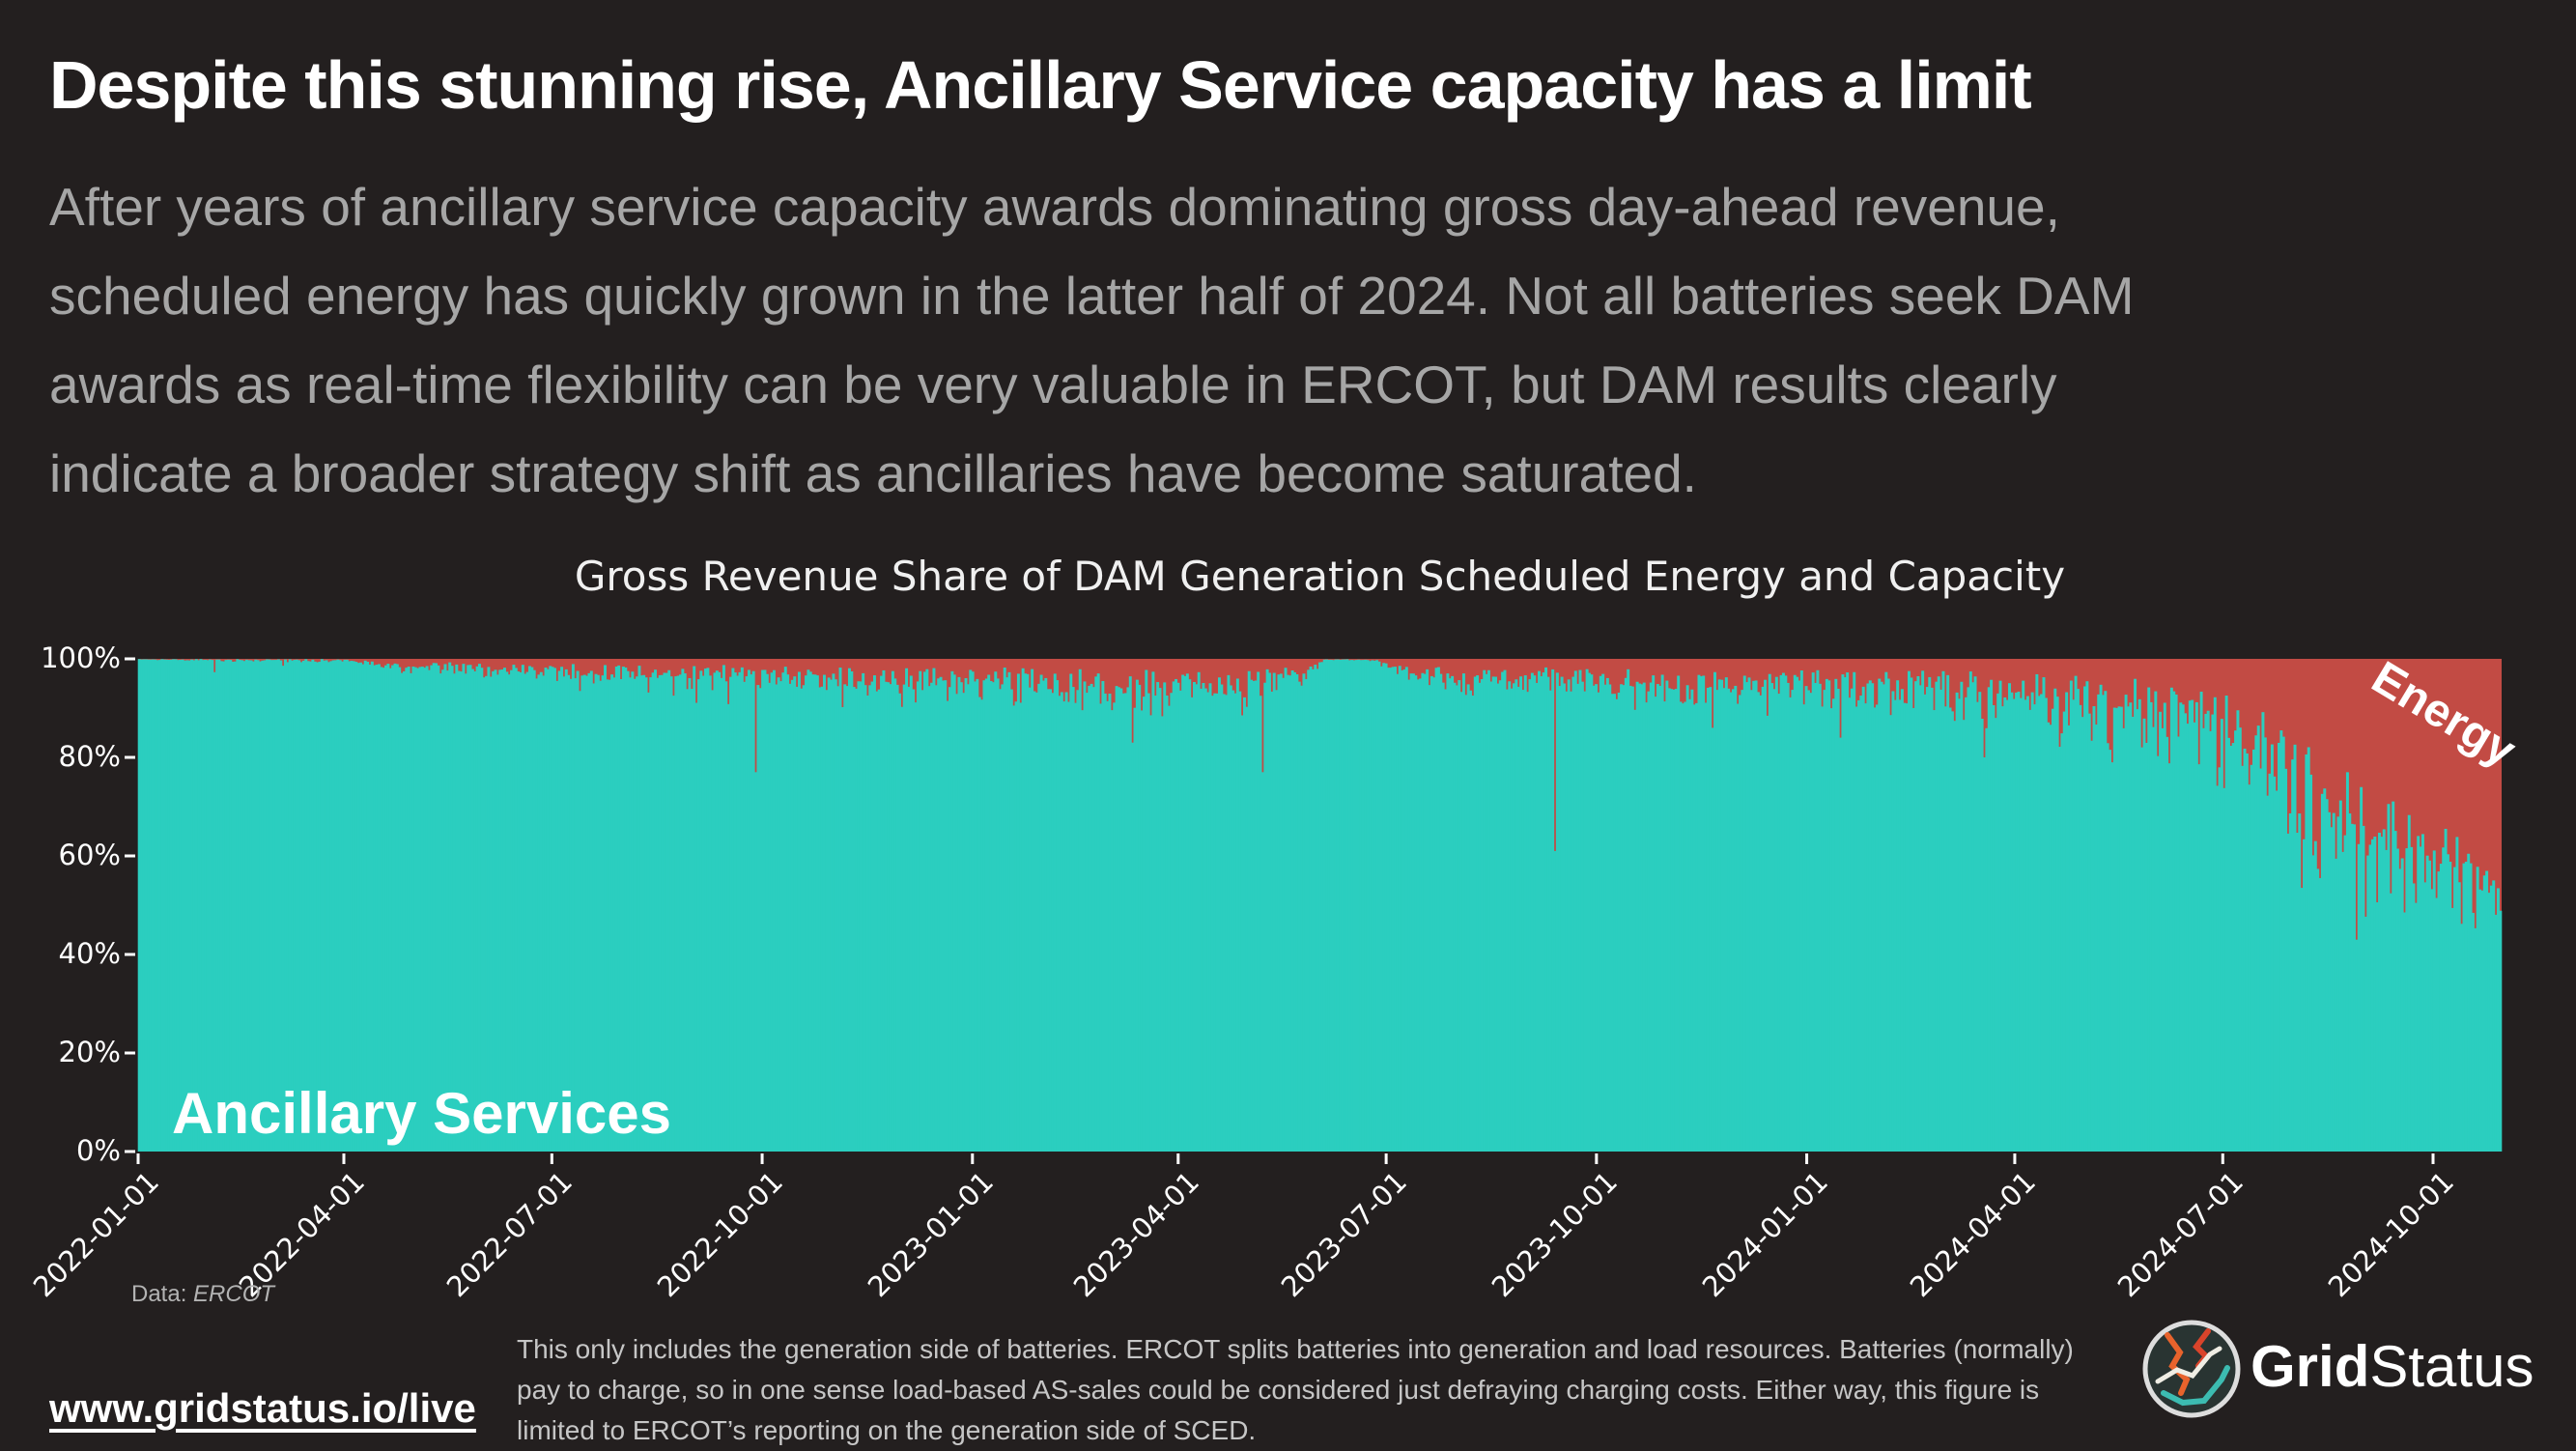  What do you see at coordinates (2451, 1366) in the screenshot?
I see `brand-status-text: Status` at bounding box center [2451, 1366].